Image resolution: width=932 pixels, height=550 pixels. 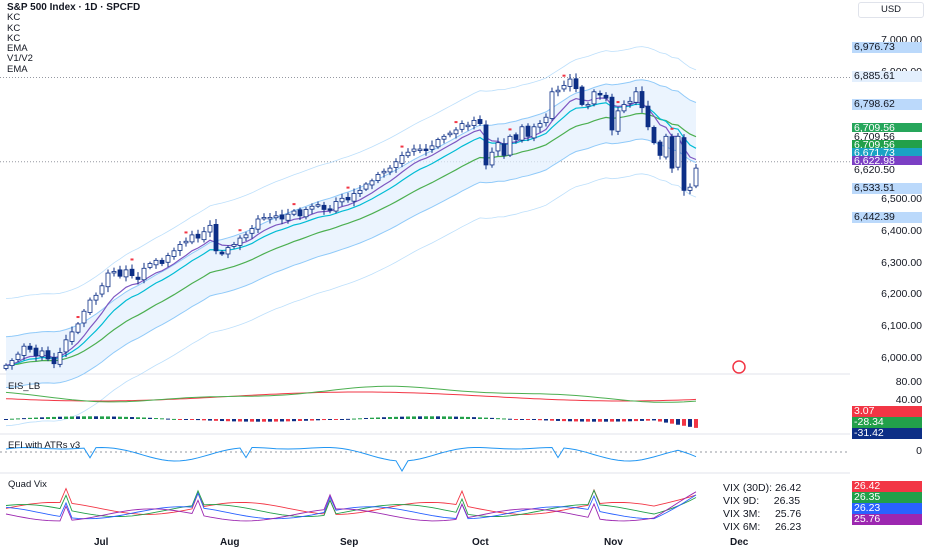 What do you see at coordinates (351, 394) in the screenshot?
I see `ewo-line` at bounding box center [351, 394].